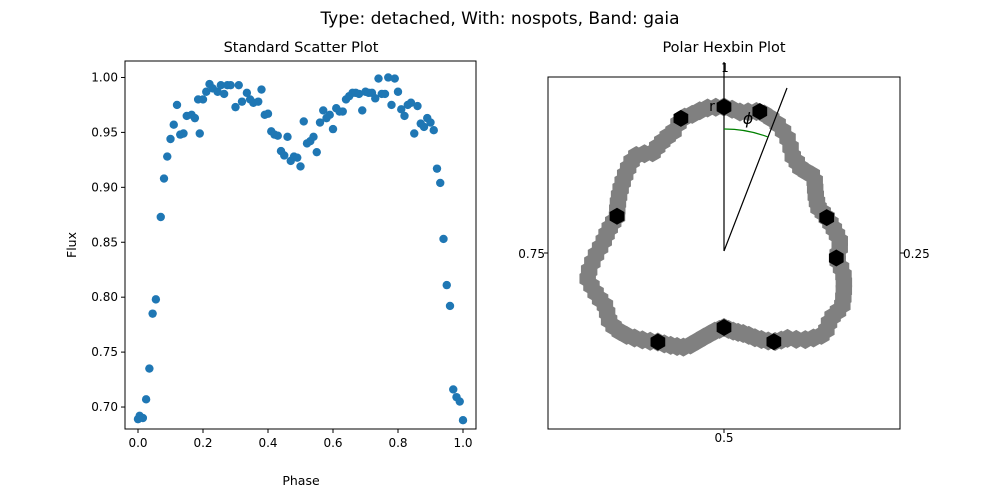 The image size is (1000, 500). I want to click on scatter-y-label: Flux, so click(71, 245).